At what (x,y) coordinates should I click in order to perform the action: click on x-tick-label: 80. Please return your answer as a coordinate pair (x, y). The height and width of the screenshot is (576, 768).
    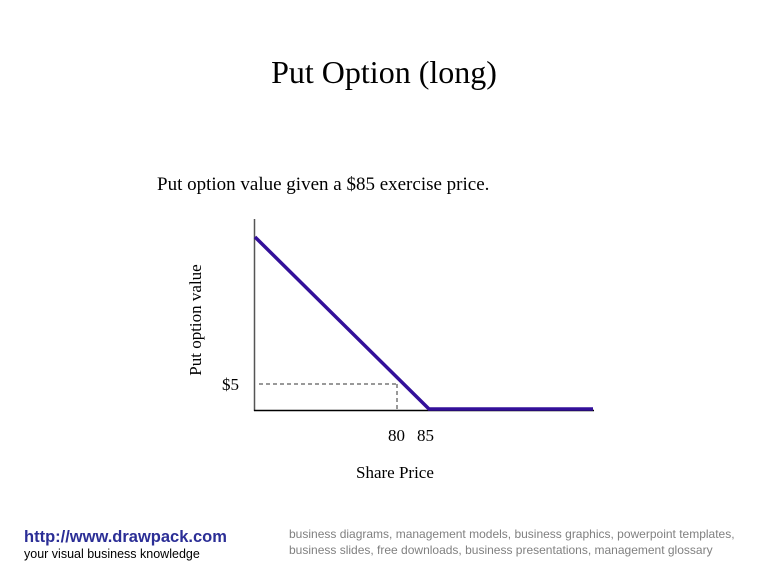
    Looking at the image, I should click on (396, 435).